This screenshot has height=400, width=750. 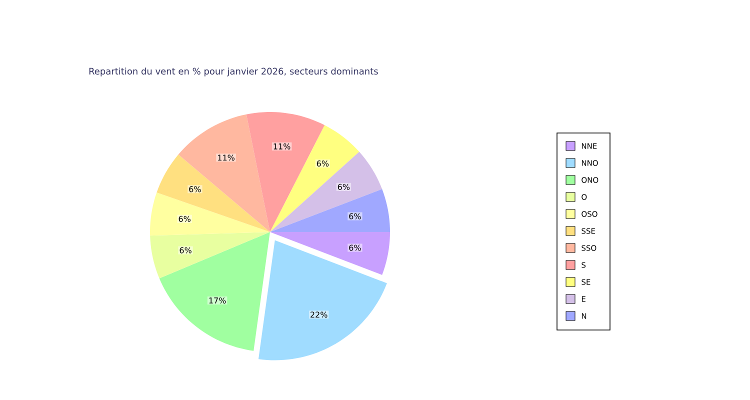 I want to click on chart-title: Repartition du vent en % pour janvier 2026, secteurs dominants, so click(x=233, y=72).